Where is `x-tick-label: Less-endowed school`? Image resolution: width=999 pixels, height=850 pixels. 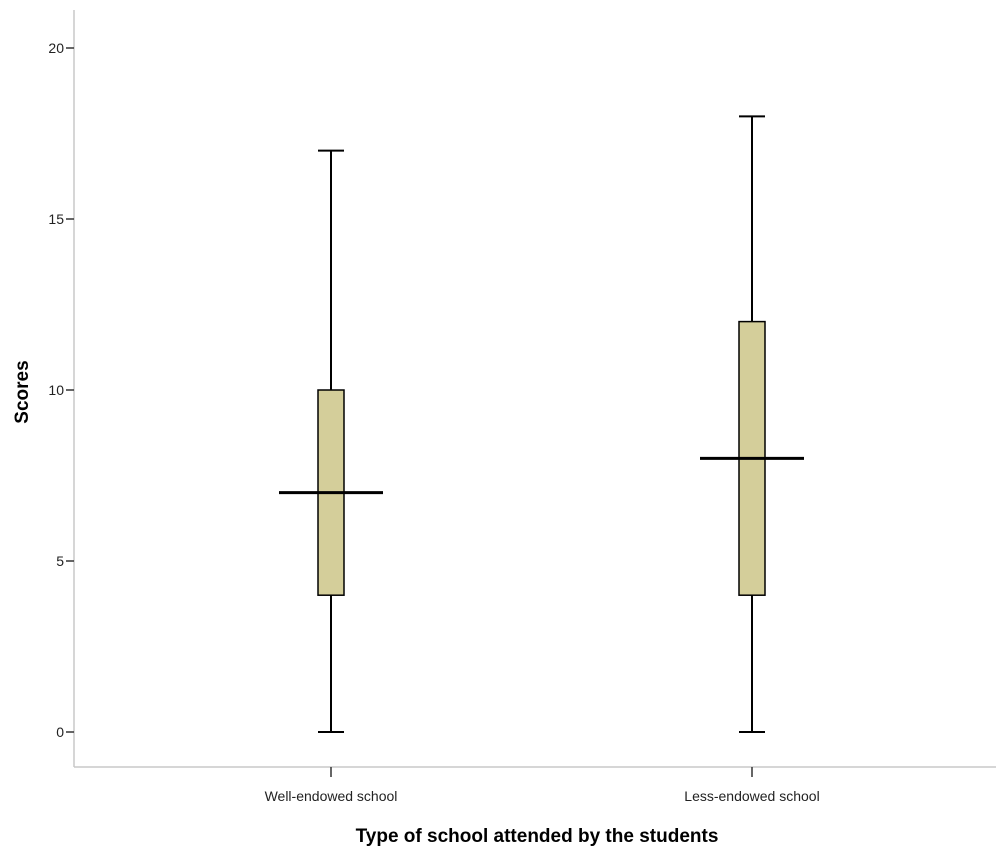
x-tick-label: Less-endowed school is located at coordinates (751, 796).